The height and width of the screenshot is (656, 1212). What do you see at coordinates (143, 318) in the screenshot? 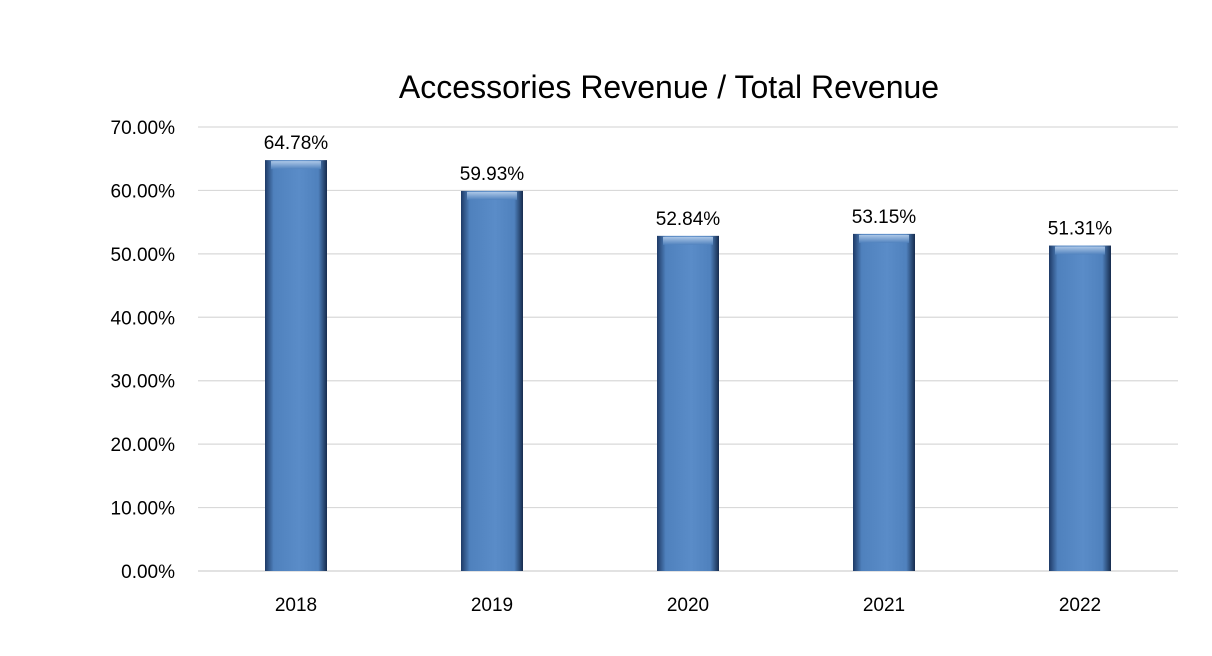
I see `y-tick-label: 40.00%` at bounding box center [143, 318].